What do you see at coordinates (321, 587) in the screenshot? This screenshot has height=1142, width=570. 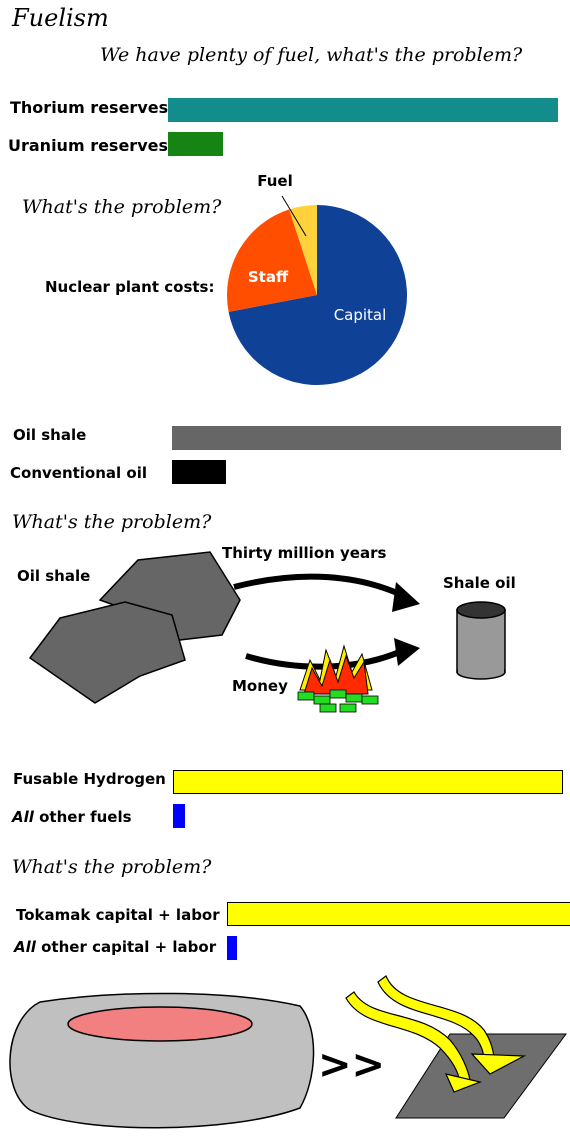 I see `time-arrow` at bounding box center [321, 587].